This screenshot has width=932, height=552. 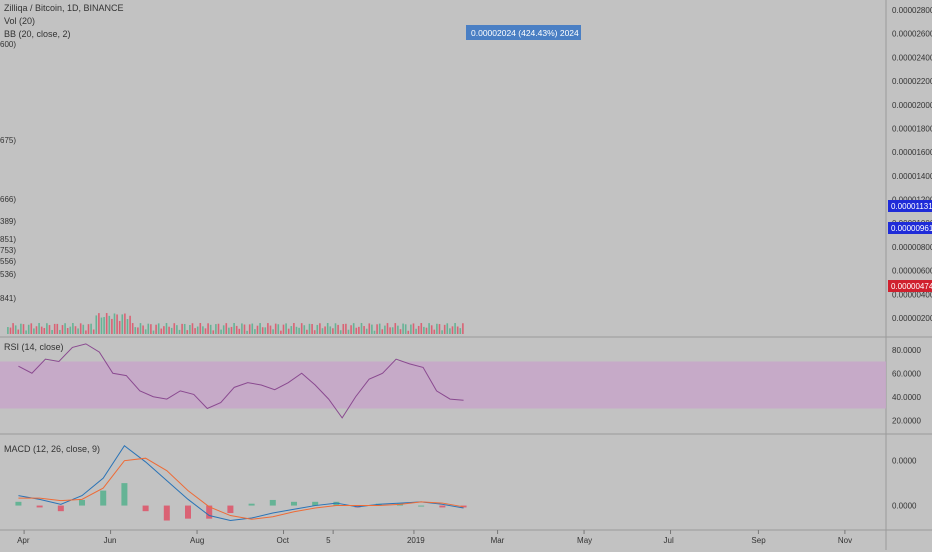 I want to click on level-label: 753), so click(x=8, y=250).